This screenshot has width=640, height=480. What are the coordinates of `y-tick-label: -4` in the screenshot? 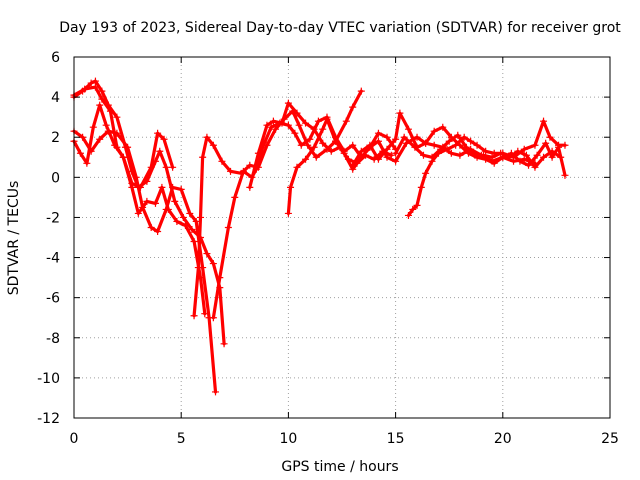 It's located at (53, 259).